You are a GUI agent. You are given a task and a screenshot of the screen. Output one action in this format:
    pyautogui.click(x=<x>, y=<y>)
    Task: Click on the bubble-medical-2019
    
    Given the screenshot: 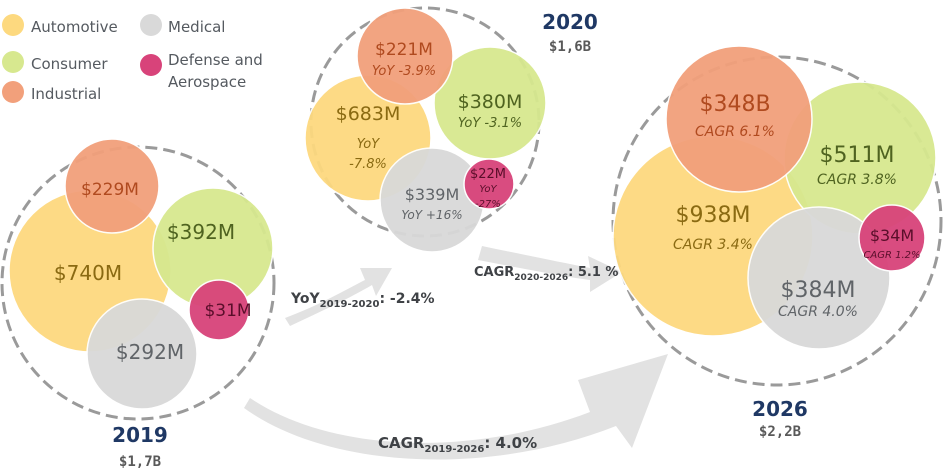 What is the action you would take?
    pyautogui.click(x=142, y=354)
    